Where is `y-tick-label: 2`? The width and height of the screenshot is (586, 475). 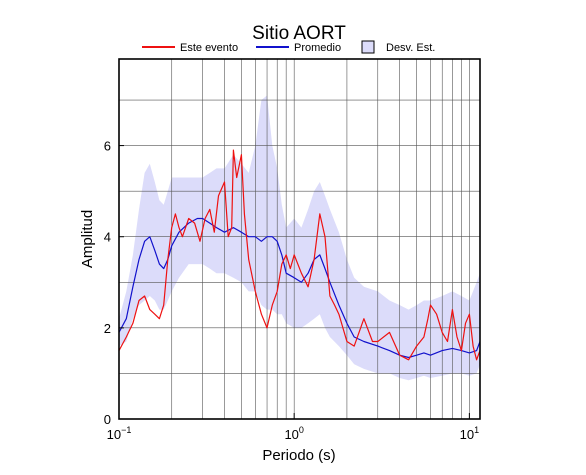
y-tick-label: 2 is located at coordinates (107, 328).